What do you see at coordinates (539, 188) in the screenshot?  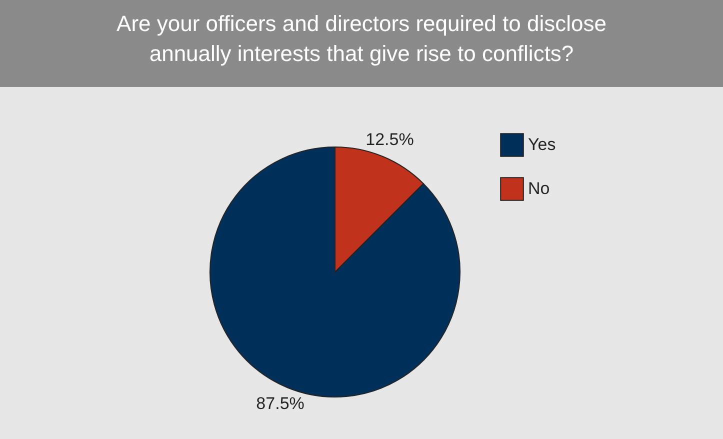 I see `legend-label: No` at bounding box center [539, 188].